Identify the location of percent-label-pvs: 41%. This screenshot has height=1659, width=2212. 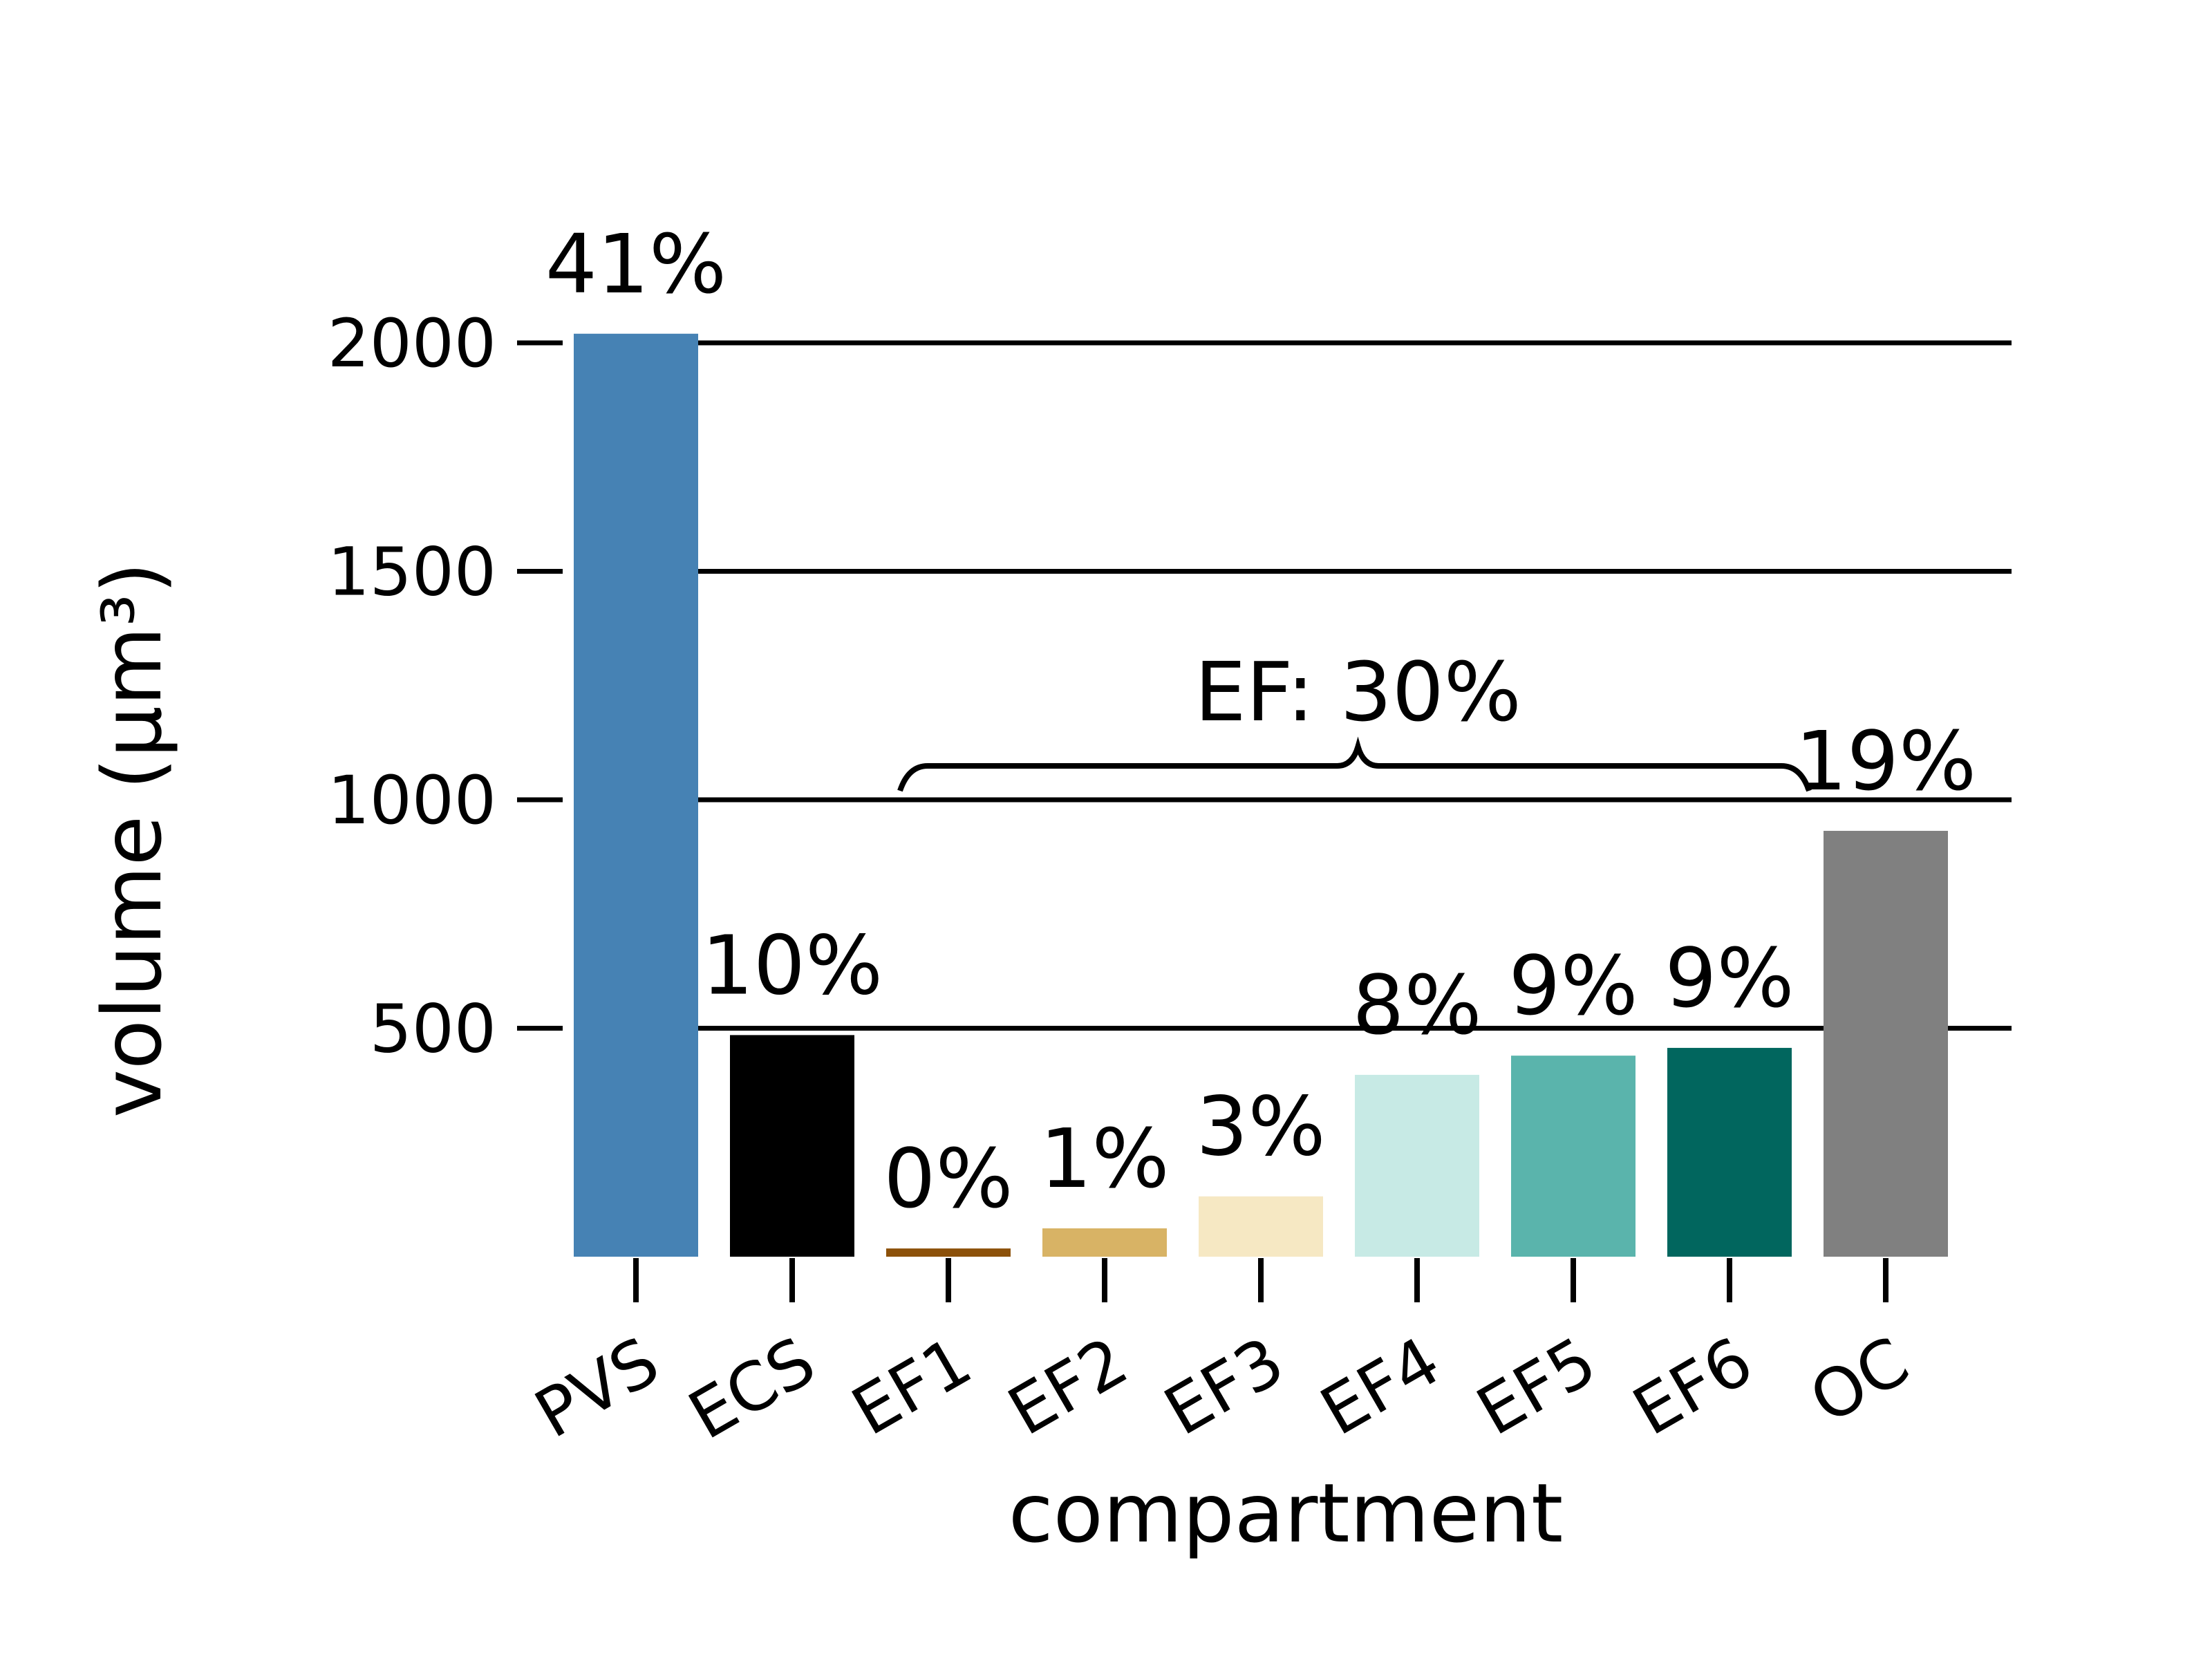
(636, 264).